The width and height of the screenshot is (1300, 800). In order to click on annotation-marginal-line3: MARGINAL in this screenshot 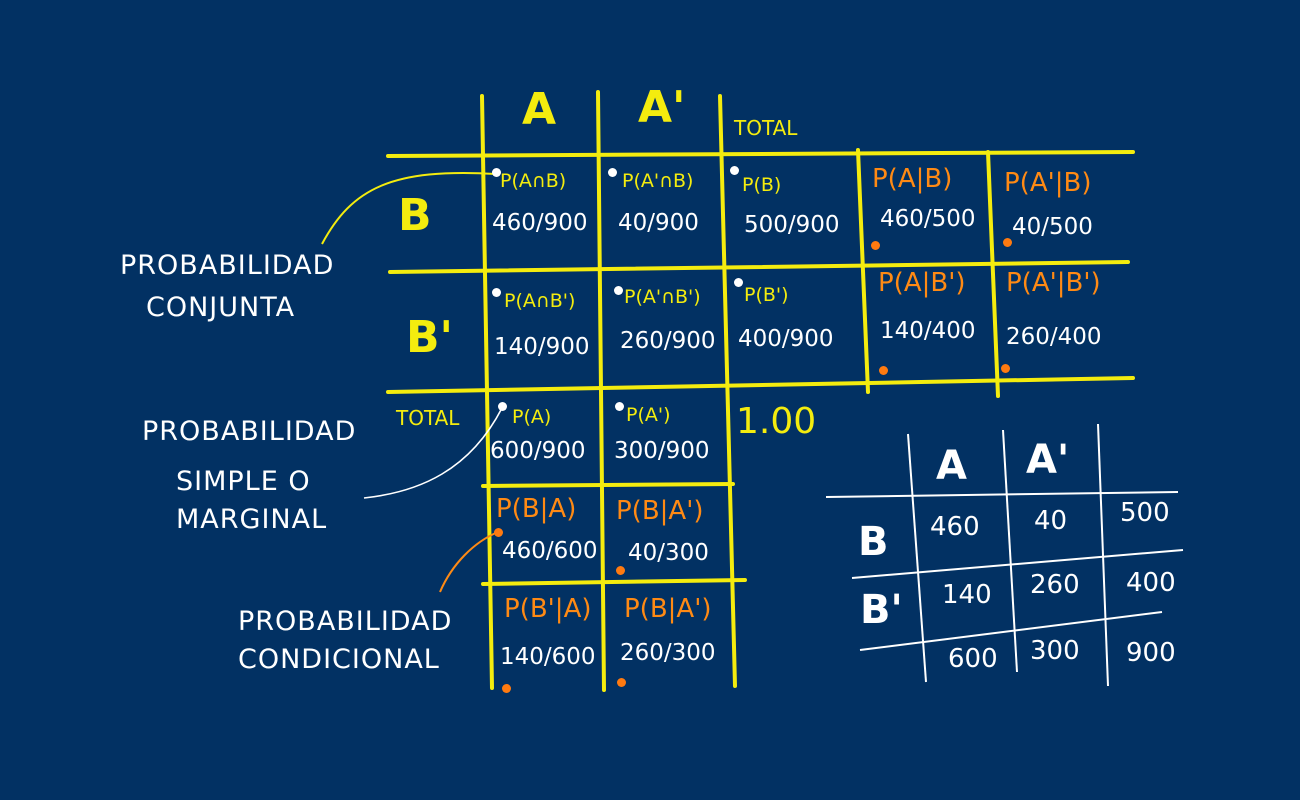, I will do `click(252, 519)`.